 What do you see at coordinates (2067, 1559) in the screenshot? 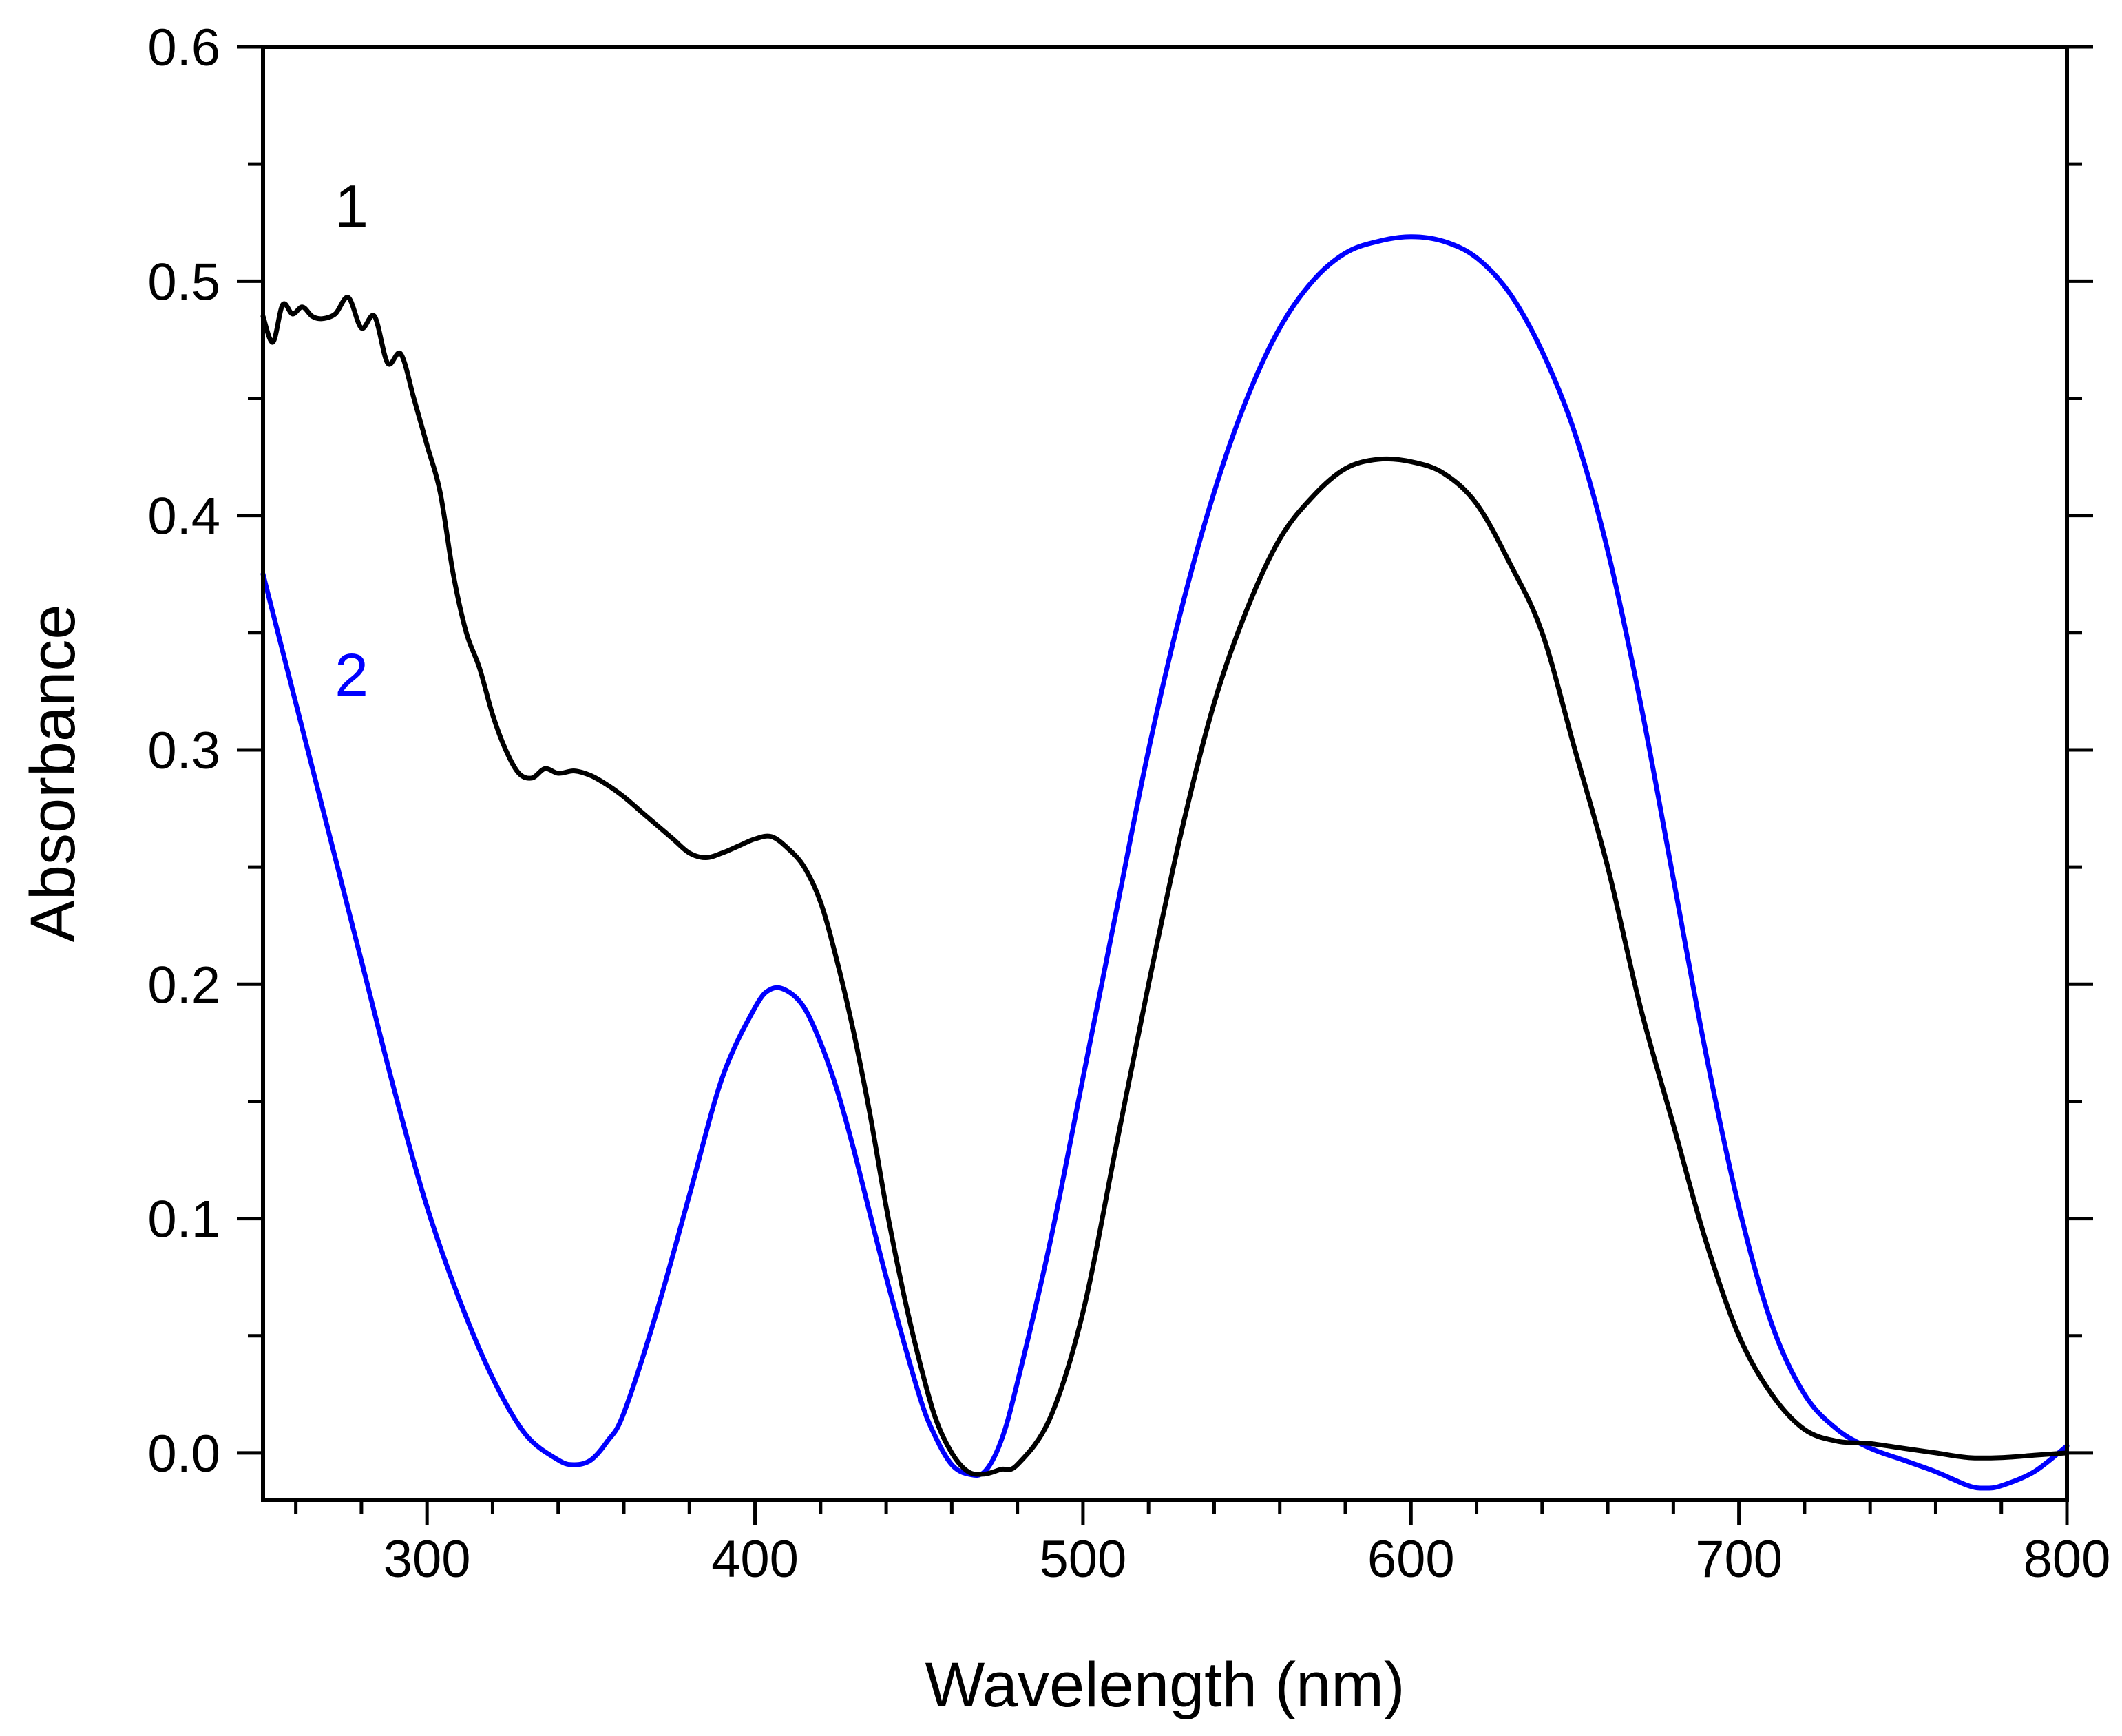
I see `x-tick-label: 800` at bounding box center [2067, 1559].